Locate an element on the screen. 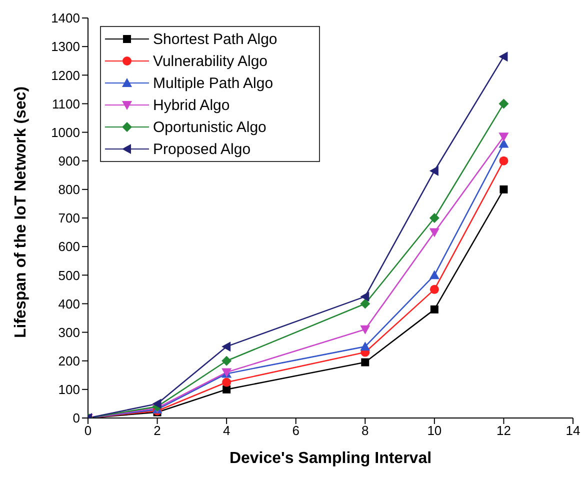 This screenshot has width=583, height=479. x-tick-label: 4 is located at coordinates (226, 430).